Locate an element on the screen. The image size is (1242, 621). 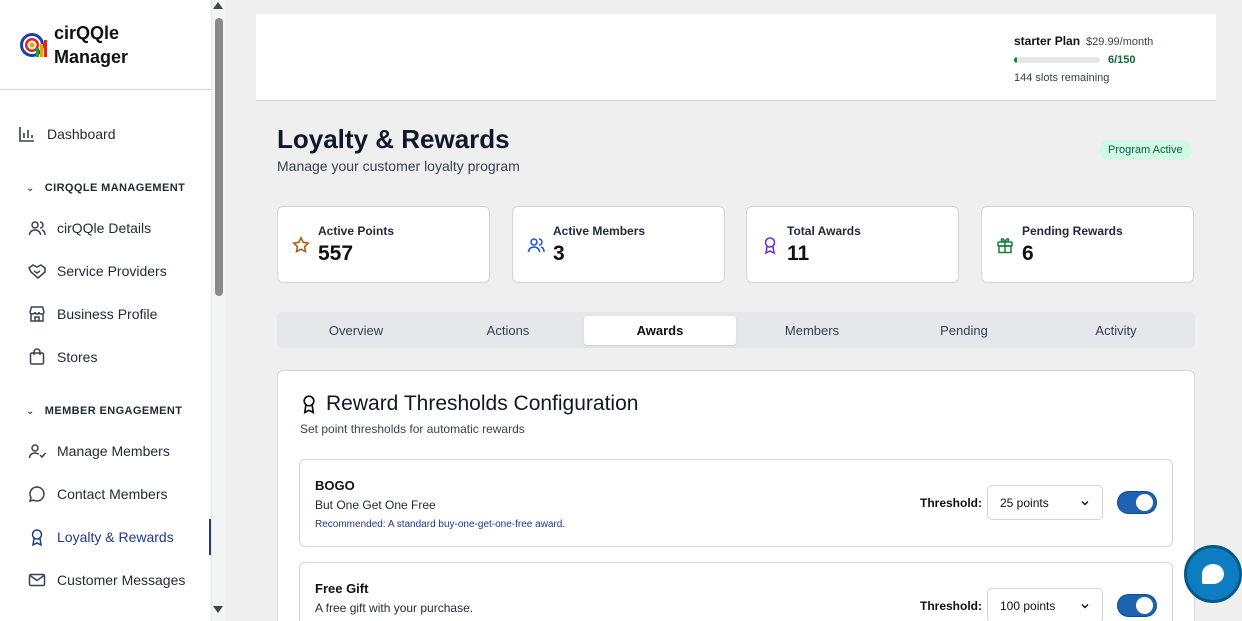
shopping-bag-icon is located at coordinates (37, 356).